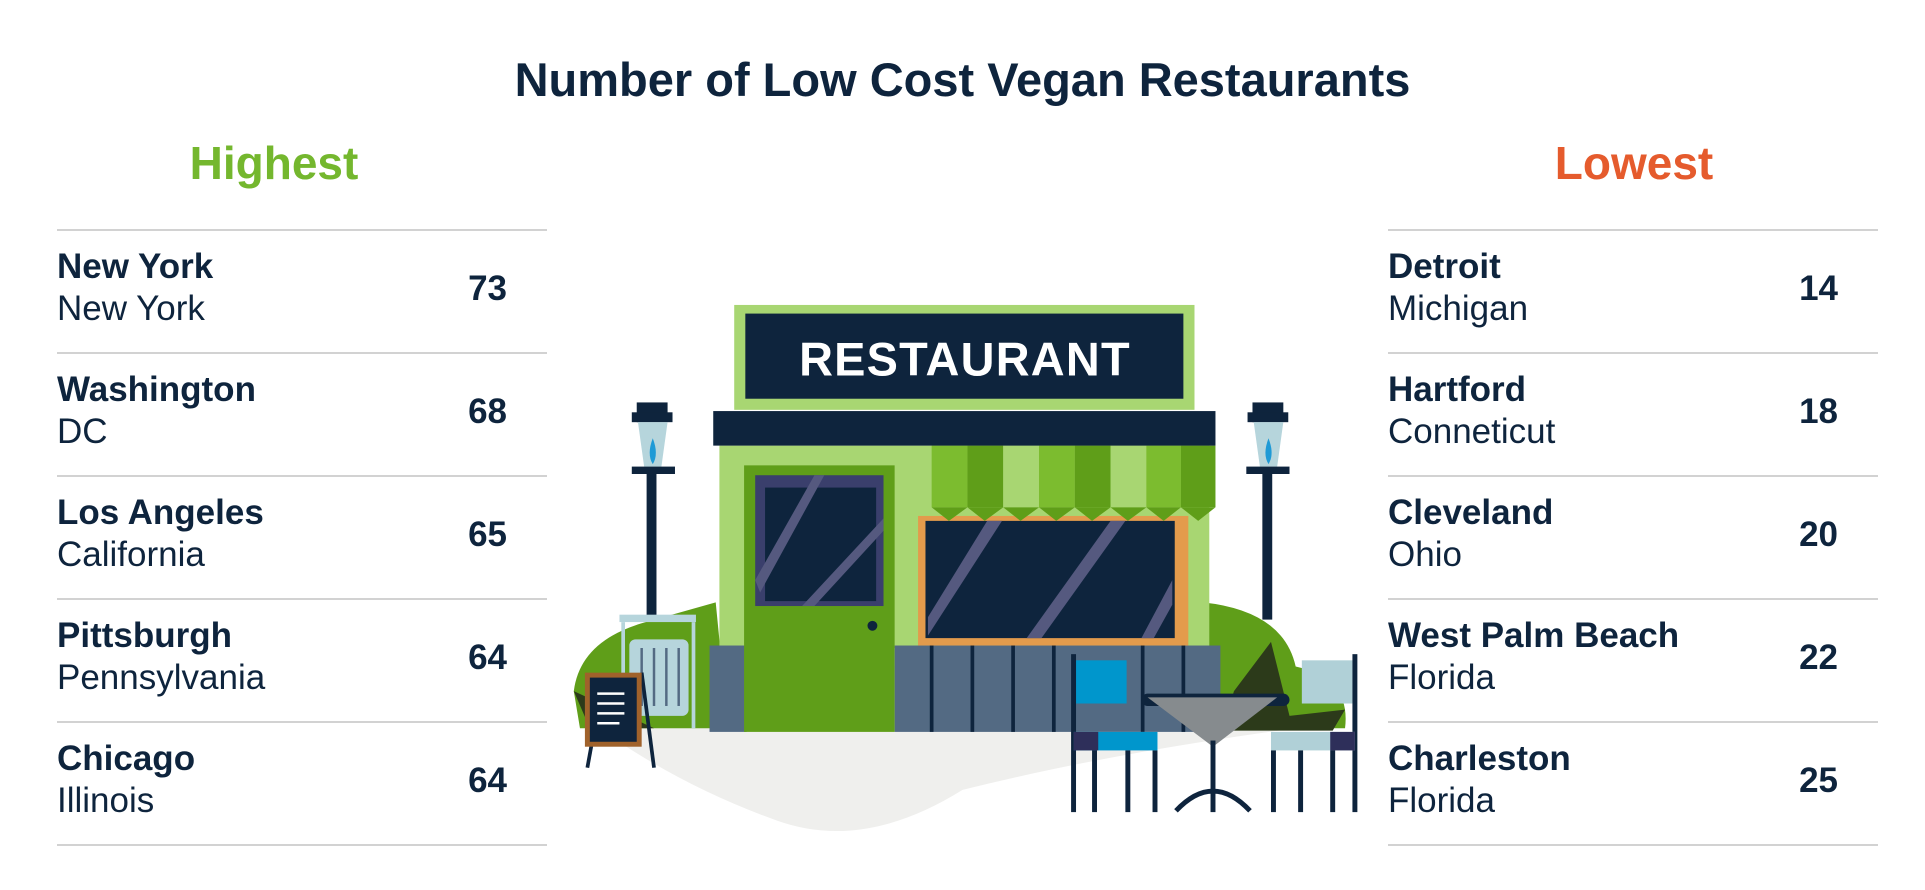  What do you see at coordinates (161, 677) in the screenshot?
I see `state-name: Pennsylvania` at bounding box center [161, 677].